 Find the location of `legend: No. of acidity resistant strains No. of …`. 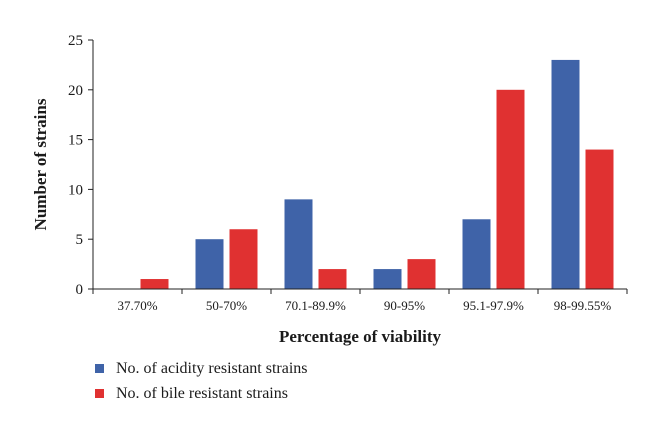

legend: No. of acidity resistant strains No. of … is located at coordinates (201, 381).